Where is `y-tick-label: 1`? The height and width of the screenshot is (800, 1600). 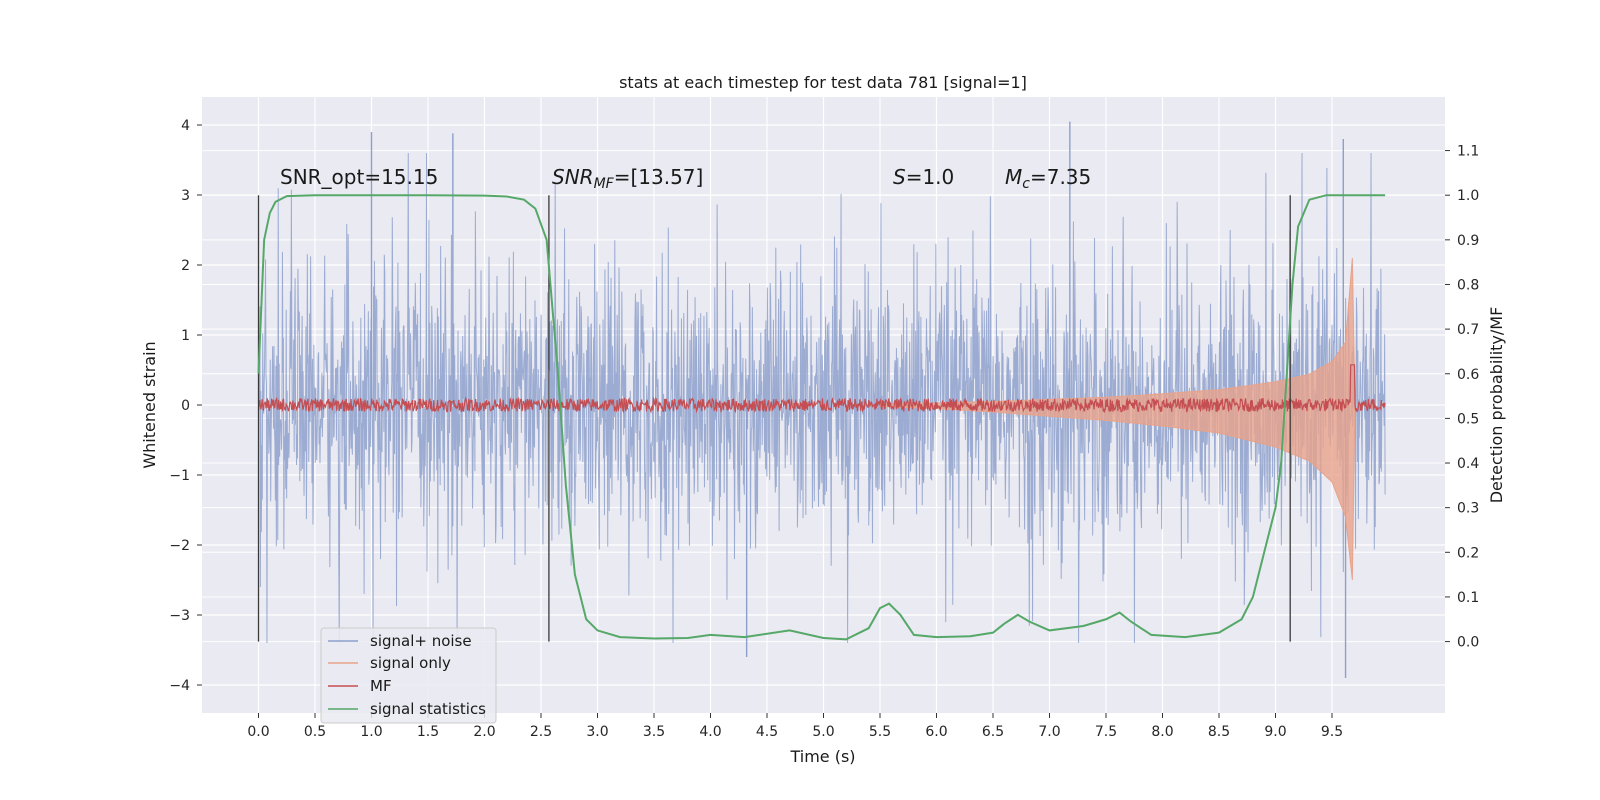
y-tick-label: 1 is located at coordinates (185, 336).